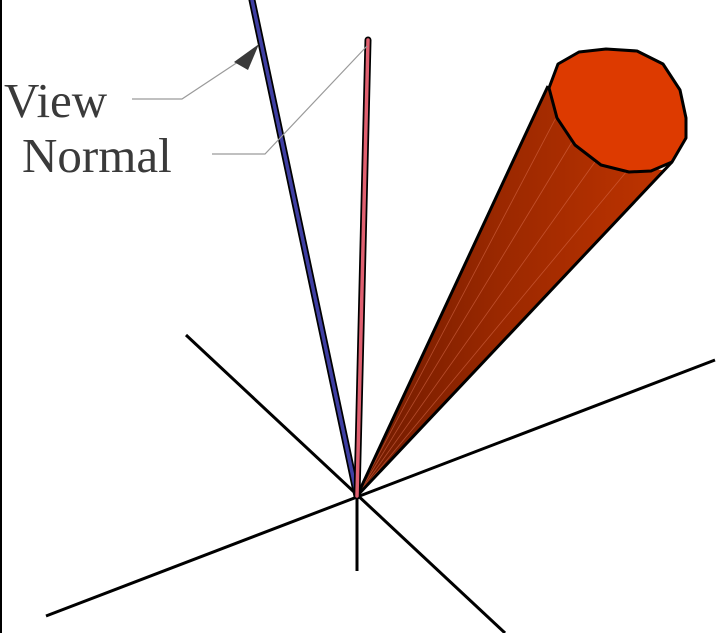 Image resolution: width=727 pixels, height=633 pixels. I want to click on normal-leader-line, so click(290, 100).